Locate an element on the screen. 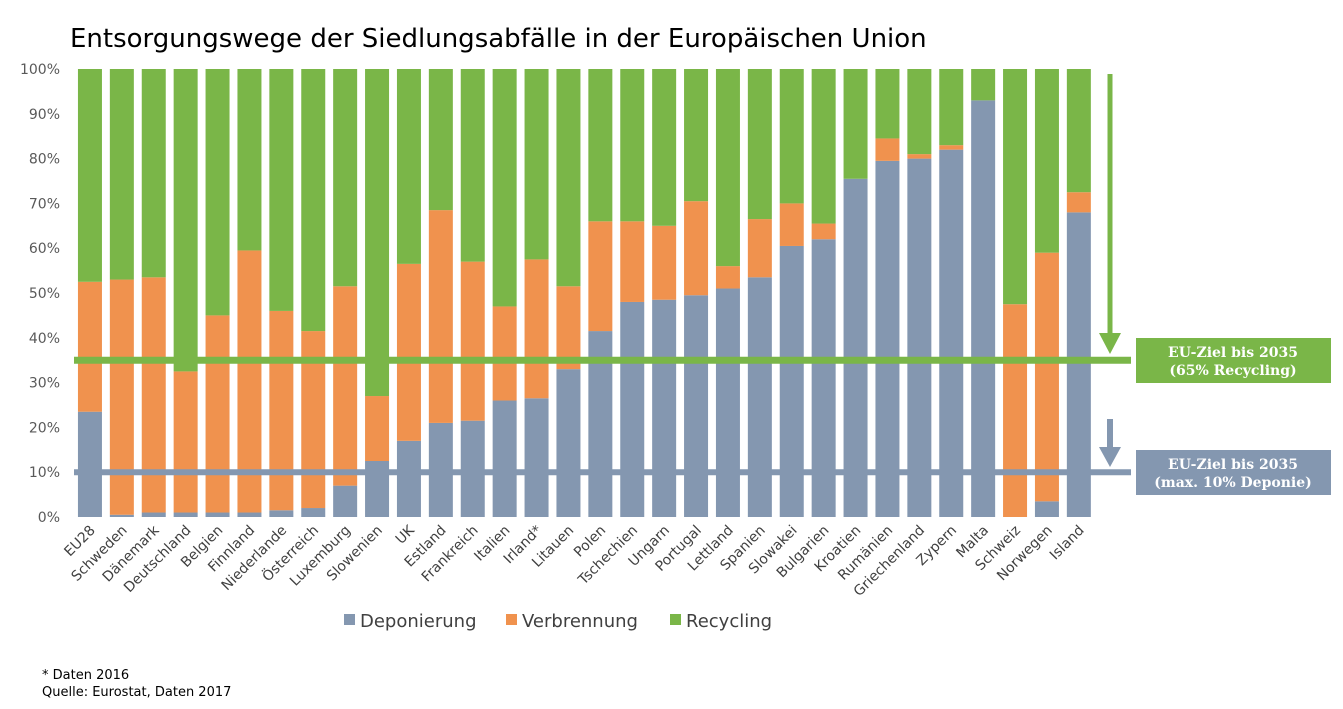 Image resolution: width=1343 pixels, height=709 pixels. y-tick-label: 60% is located at coordinates (44, 249).